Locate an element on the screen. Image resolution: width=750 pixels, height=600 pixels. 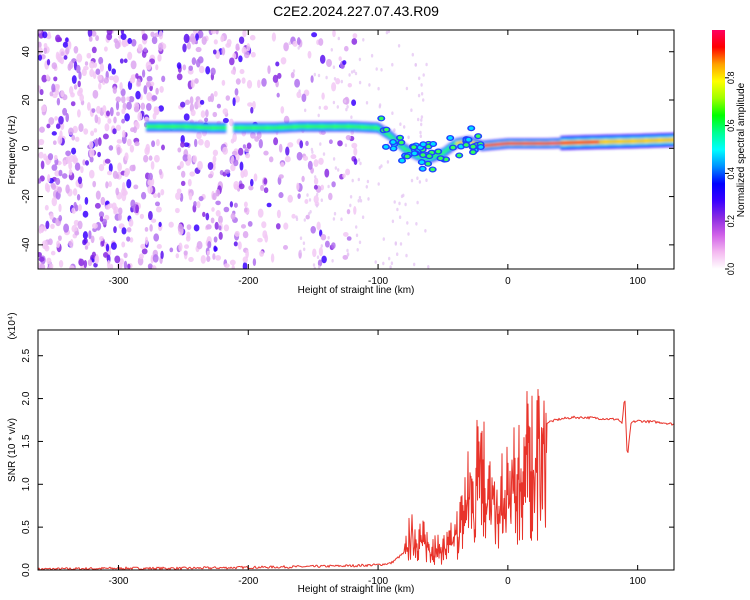
y-tick-label: 1.5 is located at coordinates (26, 441).